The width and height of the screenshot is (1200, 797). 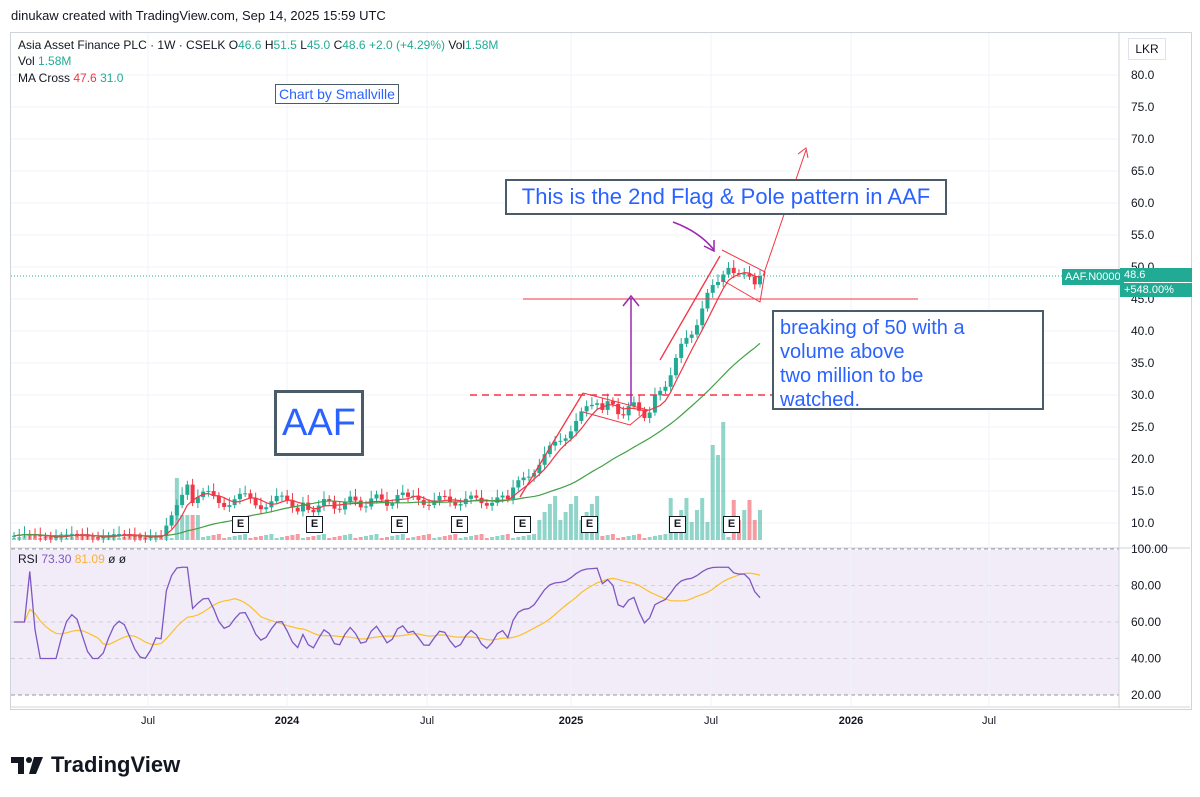 What do you see at coordinates (1093, 277) in the screenshot?
I see `symbol-price-tag: AAF.N0000` at bounding box center [1093, 277].